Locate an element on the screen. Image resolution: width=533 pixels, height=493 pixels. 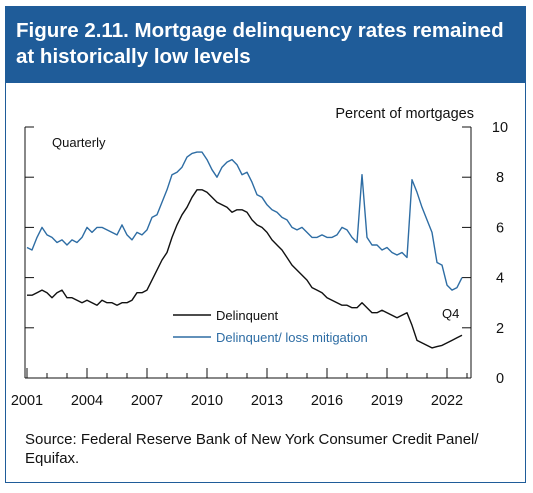
x-tick-label: 2001 is located at coordinates (27, 401).